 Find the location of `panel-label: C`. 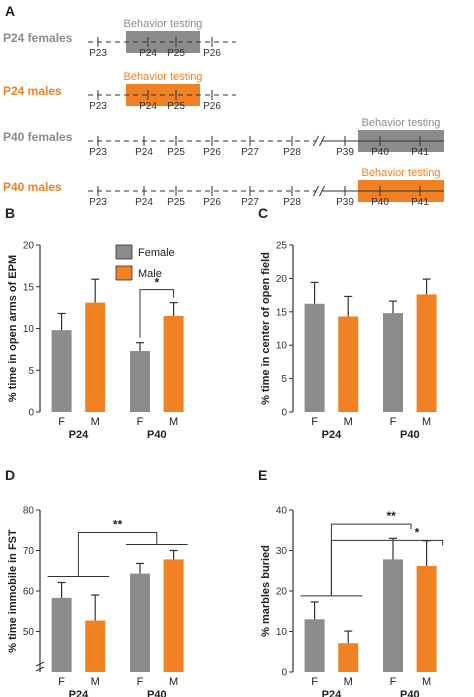

panel-label: C is located at coordinates (263, 213).